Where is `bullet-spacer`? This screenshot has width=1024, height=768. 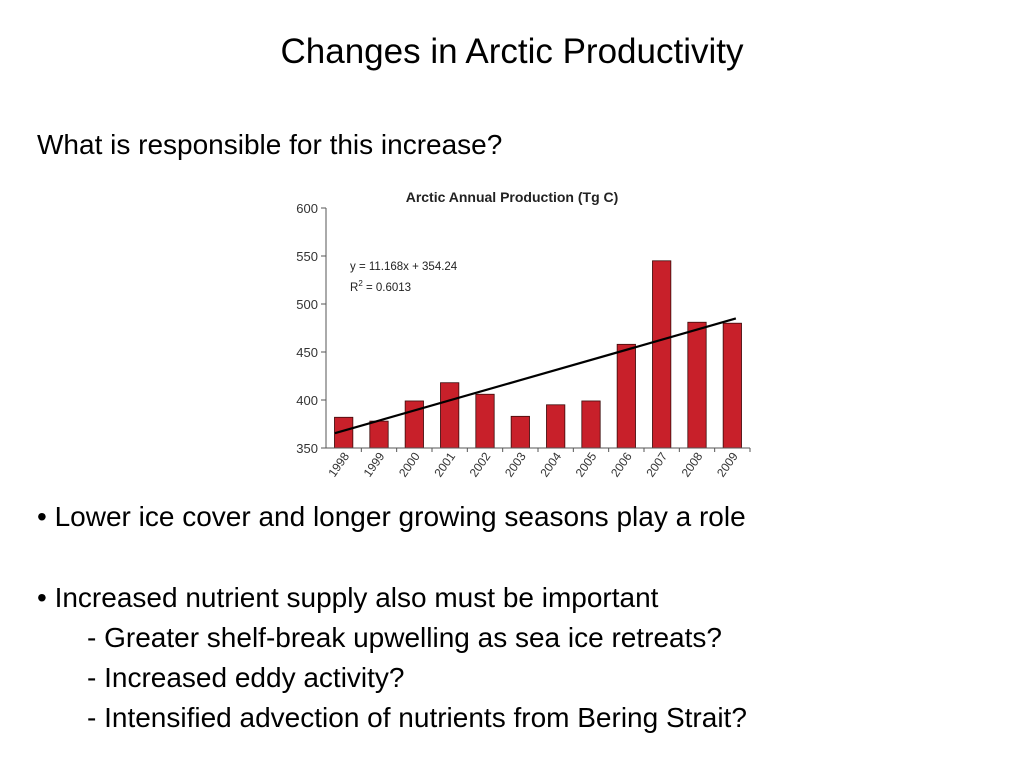
bullet-spacer is located at coordinates (522, 557).